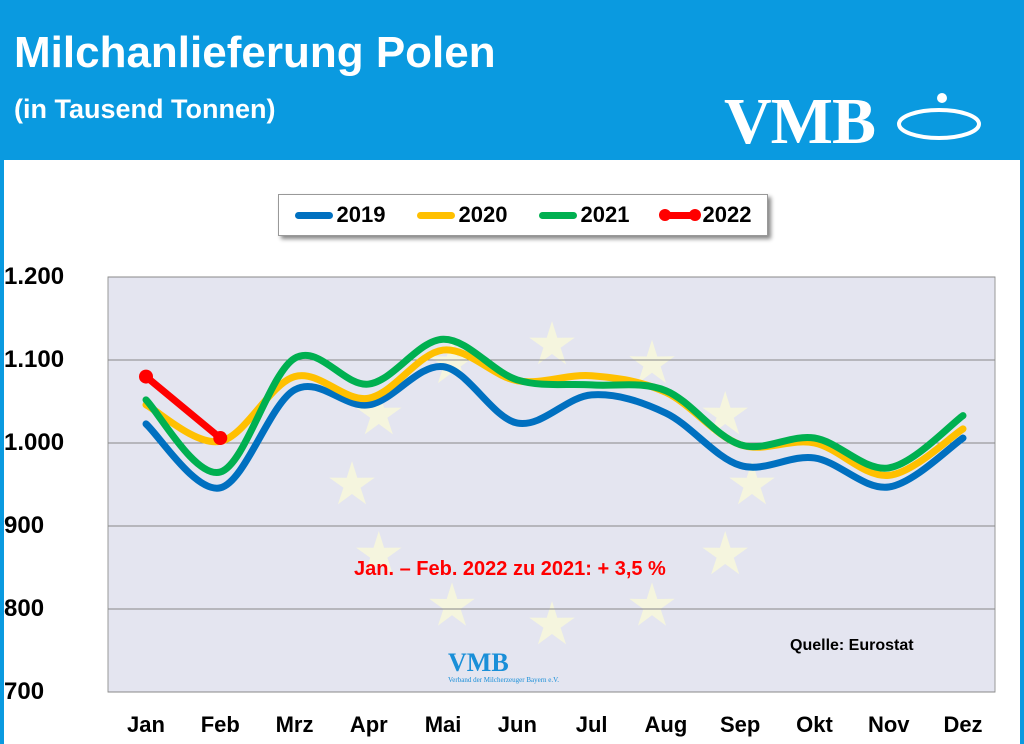 The image size is (1024, 744). I want to click on x-tick-label: Jun, so click(517, 724).